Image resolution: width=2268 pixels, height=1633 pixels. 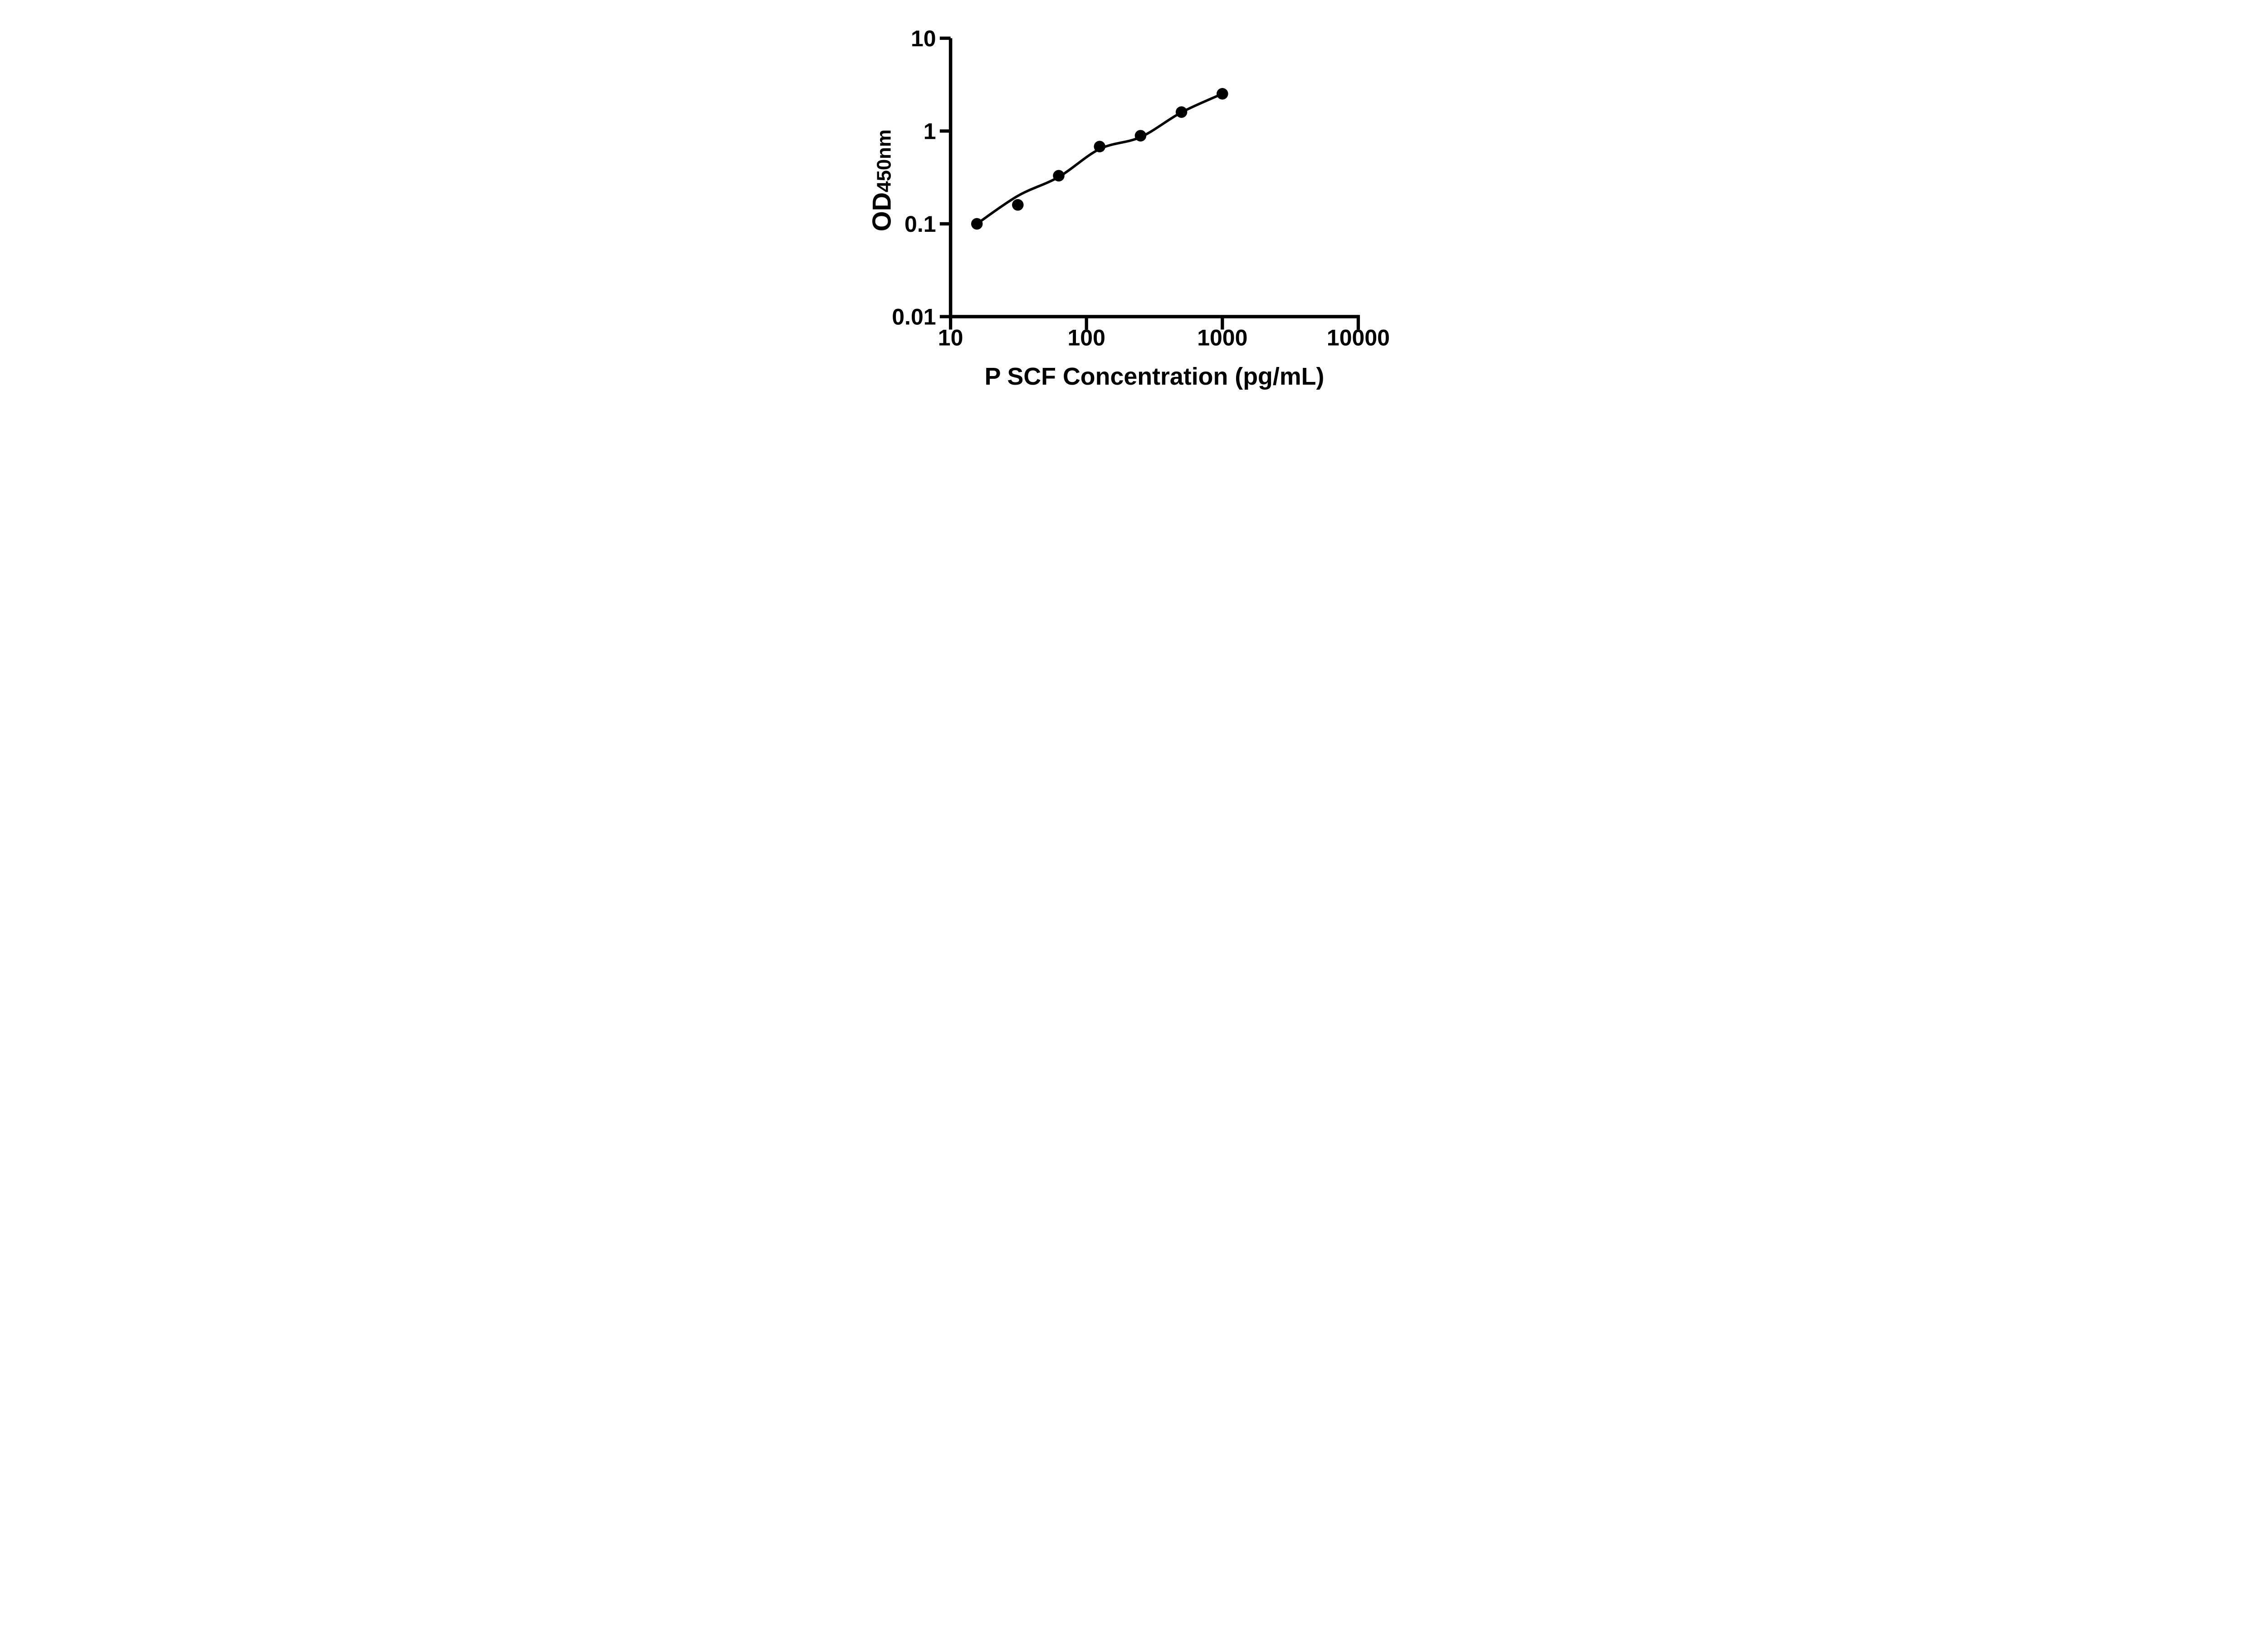 I want to click on tick-marks, so click(x=1149, y=183).